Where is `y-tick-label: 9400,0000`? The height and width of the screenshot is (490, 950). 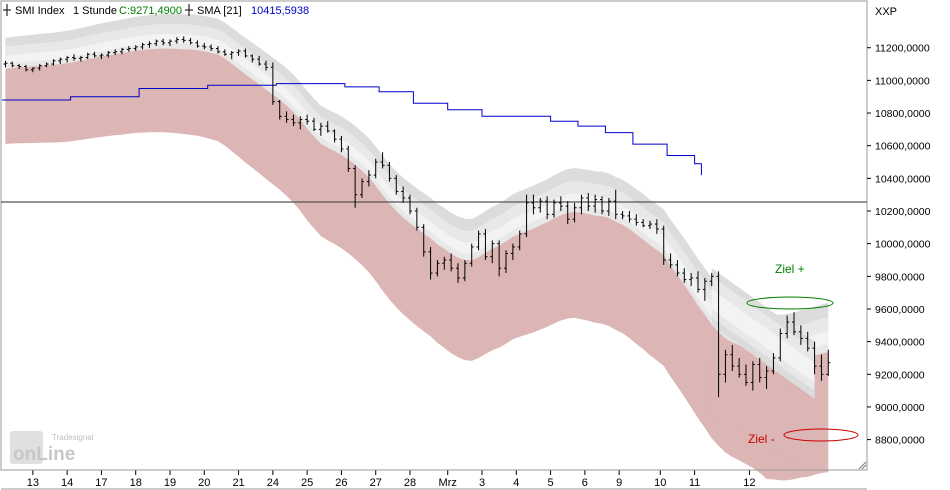 y-tick-label: 9400,0000 is located at coordinates (900, 343).